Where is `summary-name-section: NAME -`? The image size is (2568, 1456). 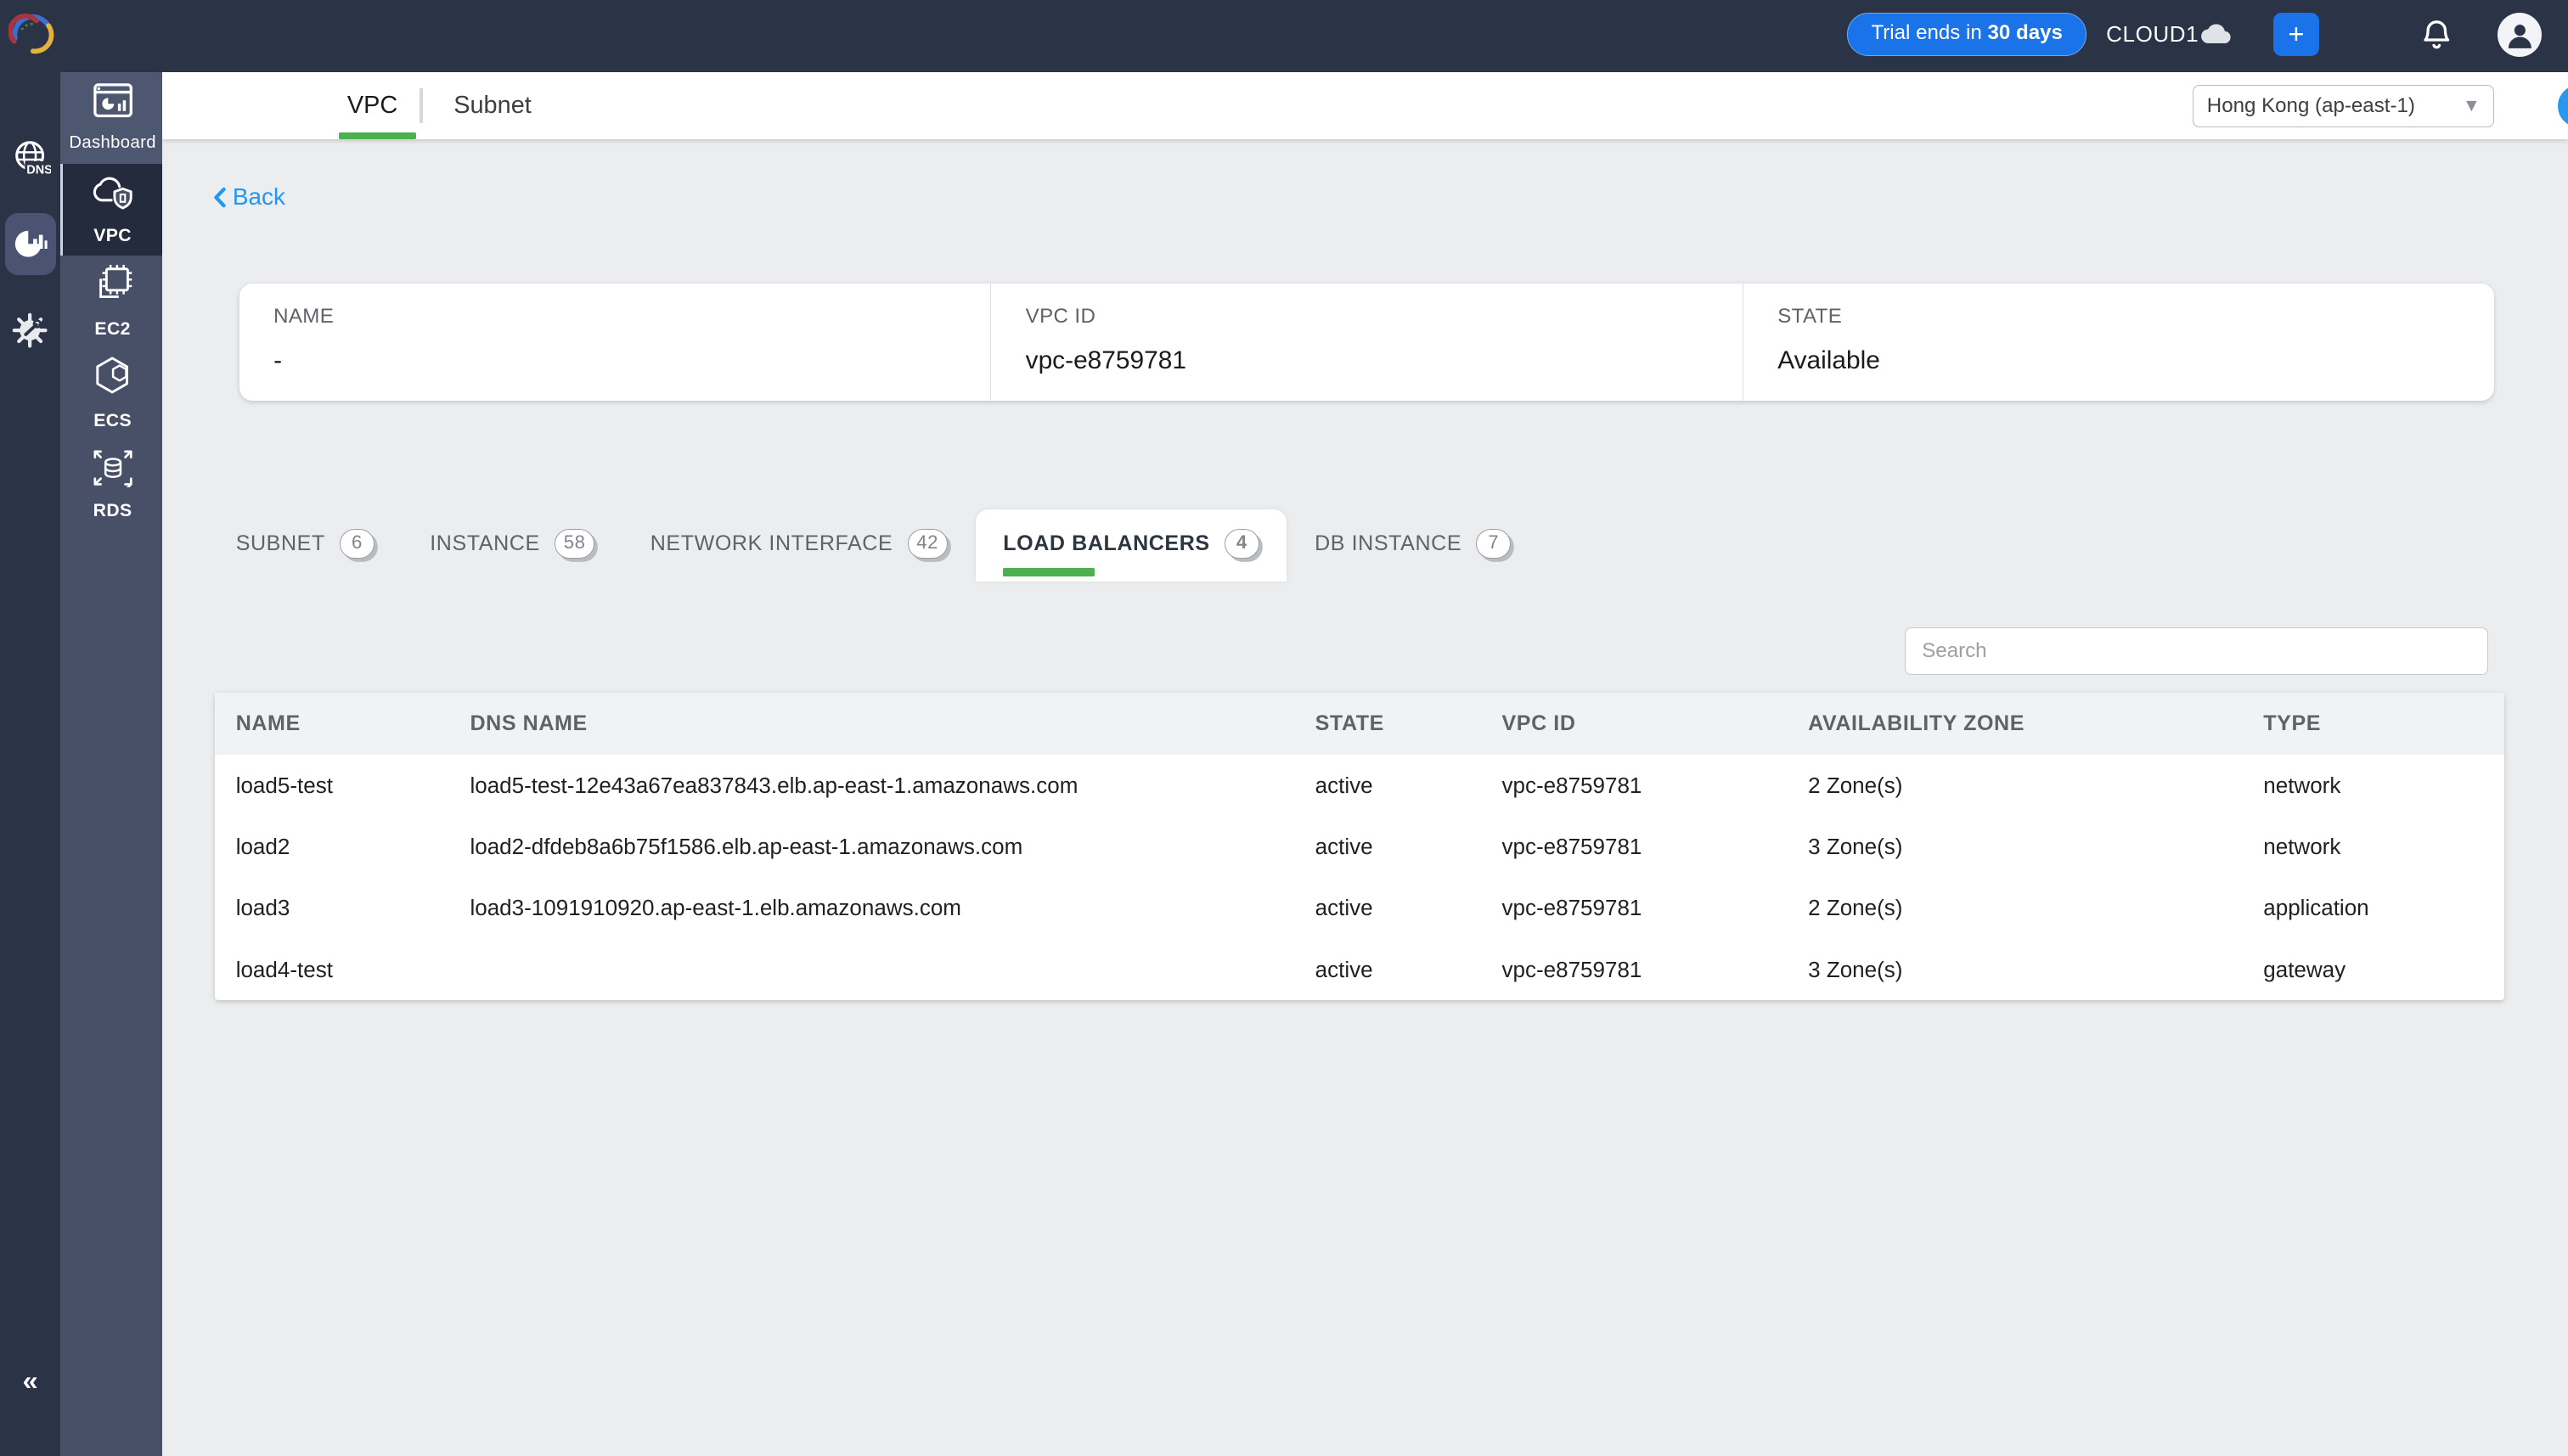
summary-name-section: NAME - is located at coordinates (615, 343).